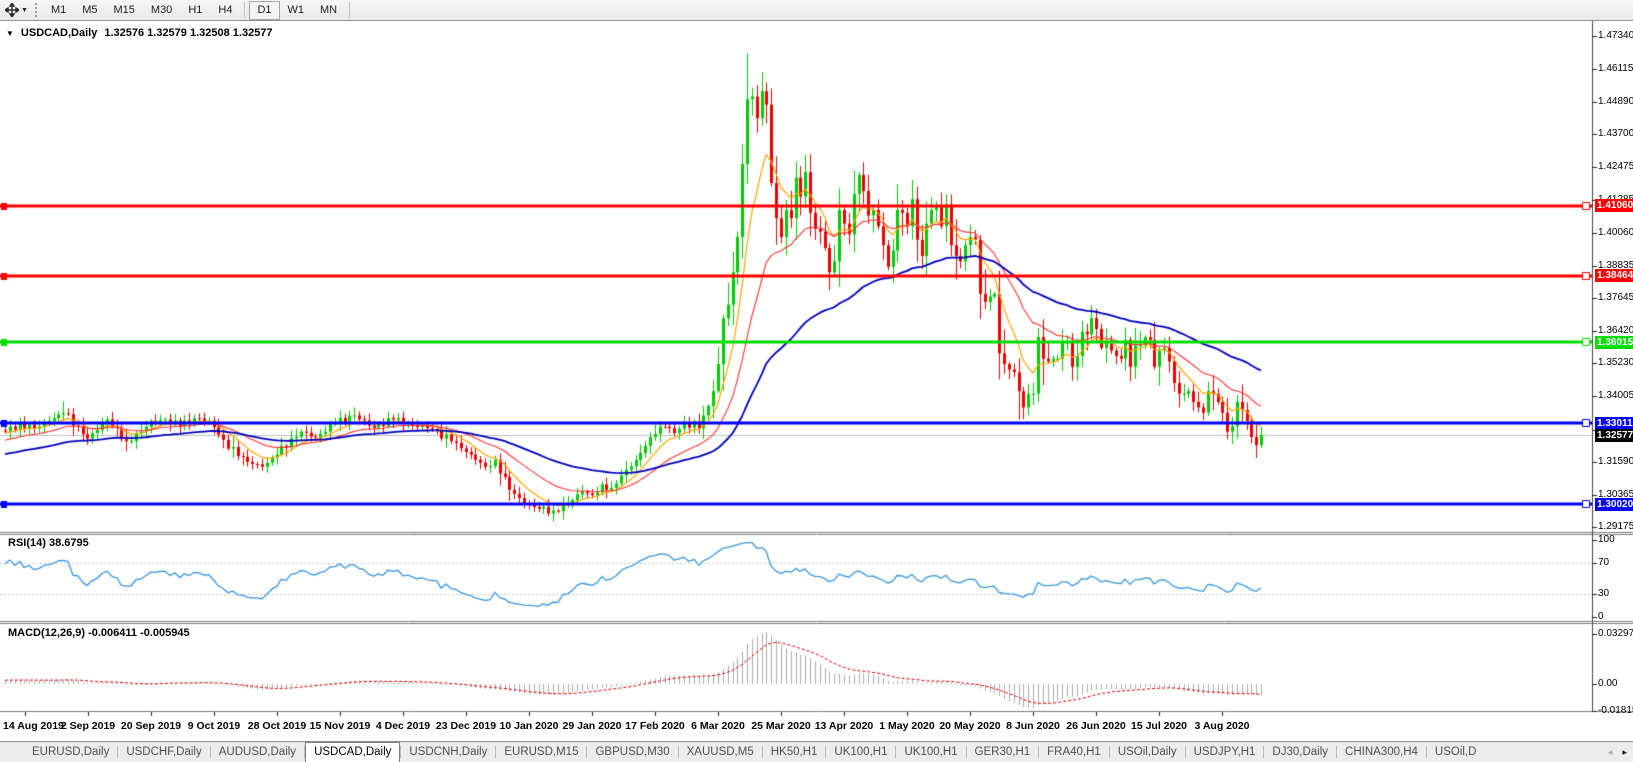 Image resolution: width=1633 pixels, height=762 pixels. Describe the element at coordinates (188, 33) in the screenshot. I see `chart-ohlc-values: 1.32576 1.32579 1.32508 1.32577` at that location.